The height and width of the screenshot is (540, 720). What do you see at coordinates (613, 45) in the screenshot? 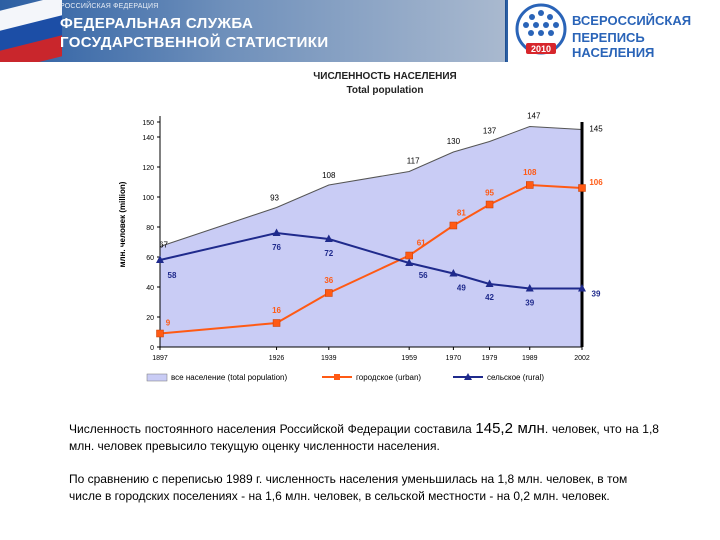
I see `census-title-line2: ПЕРЕПИСЬ НАСЕЛЕНИЯ` at bounding box center [613, 45].